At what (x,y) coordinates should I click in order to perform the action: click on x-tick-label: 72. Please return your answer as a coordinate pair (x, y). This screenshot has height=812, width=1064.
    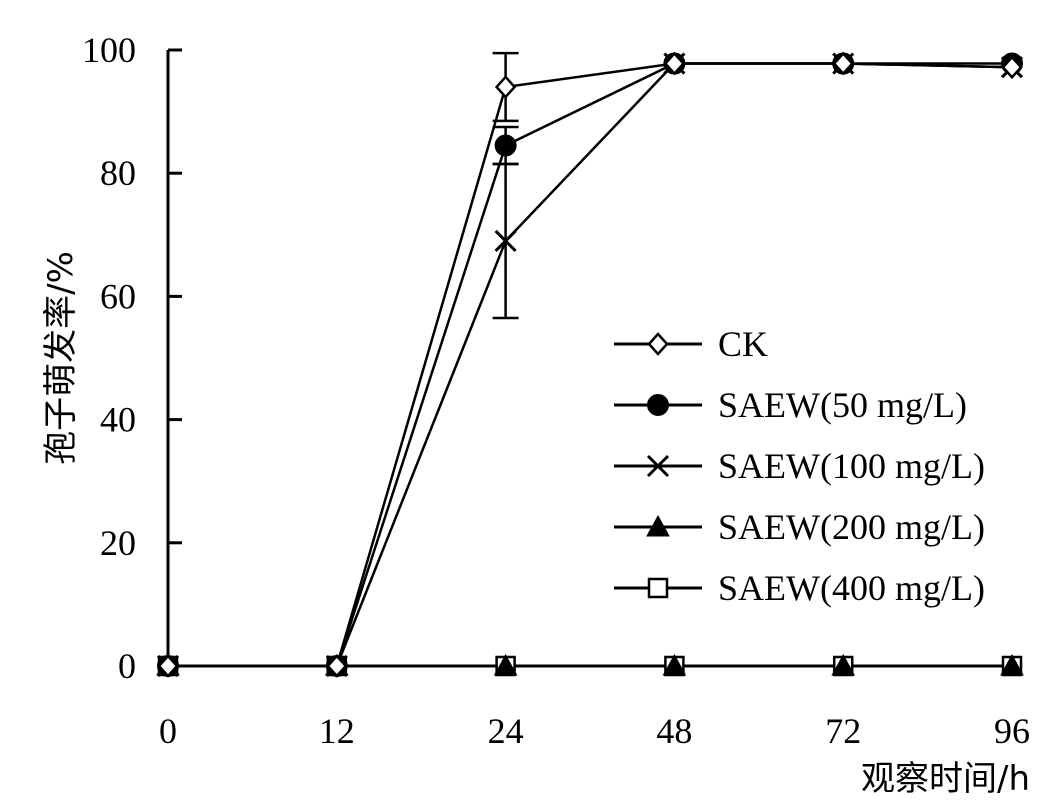
    Looking at the image, I should click on (843, 731).